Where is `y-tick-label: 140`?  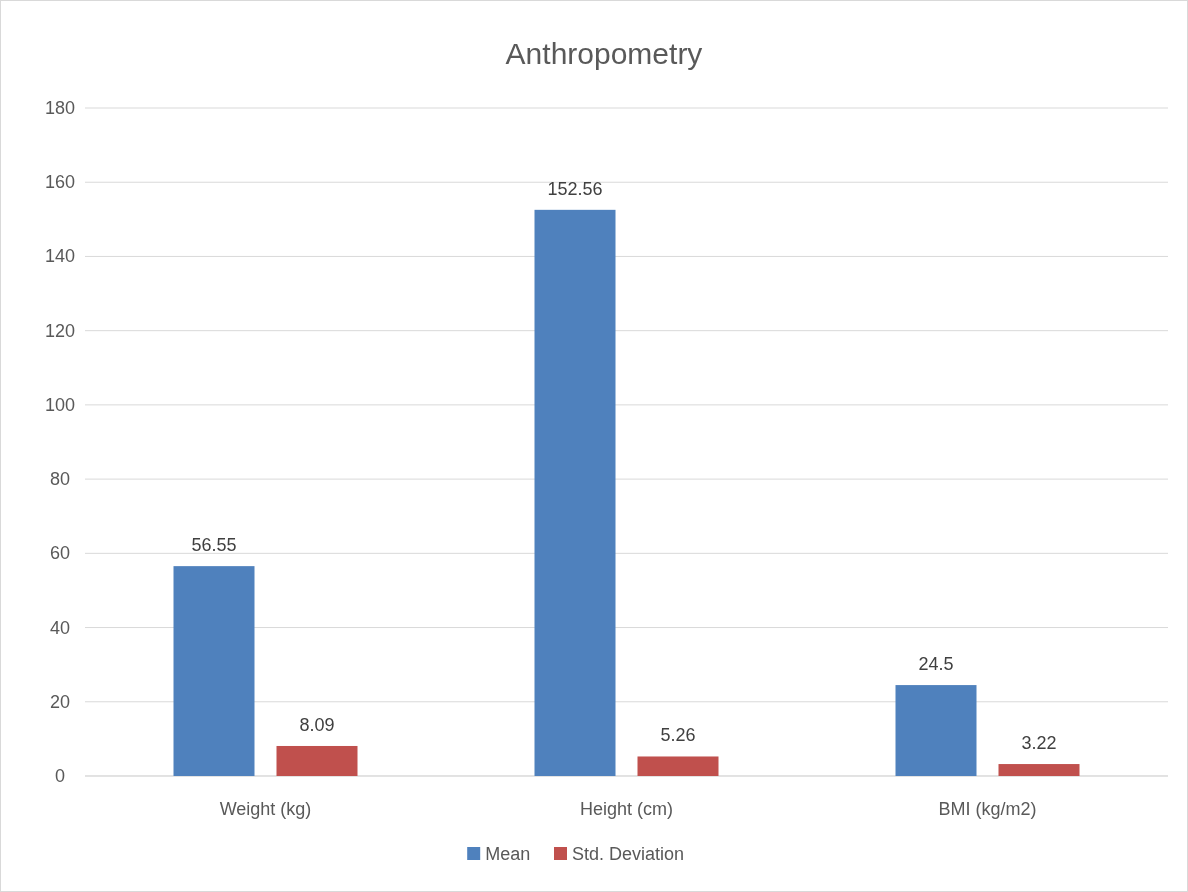 y-tick-label: 140 is located at coordinates (60, 256).